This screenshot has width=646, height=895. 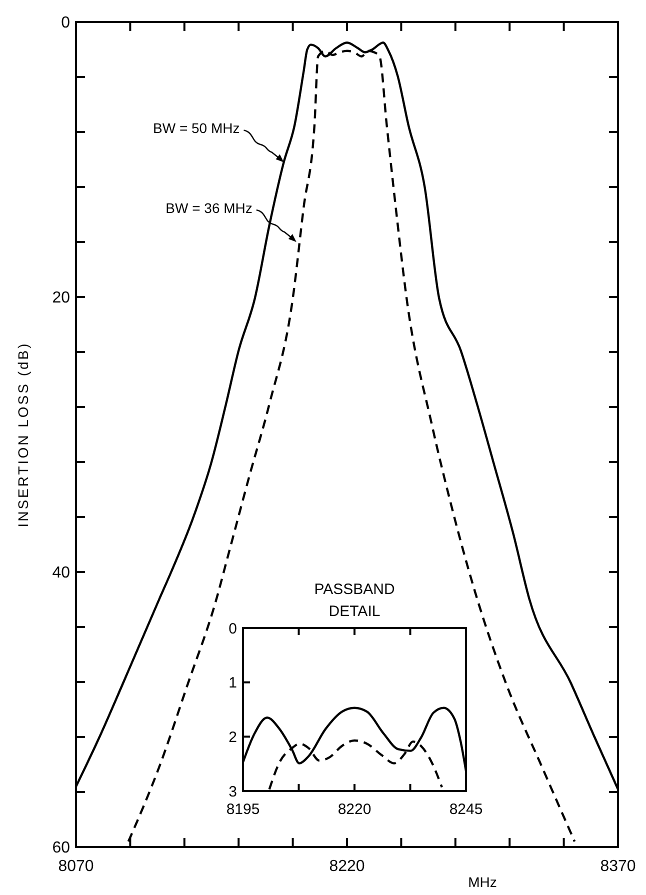 I want to click on annotation: BW = 36 MHz, so click(x=209, y=208).